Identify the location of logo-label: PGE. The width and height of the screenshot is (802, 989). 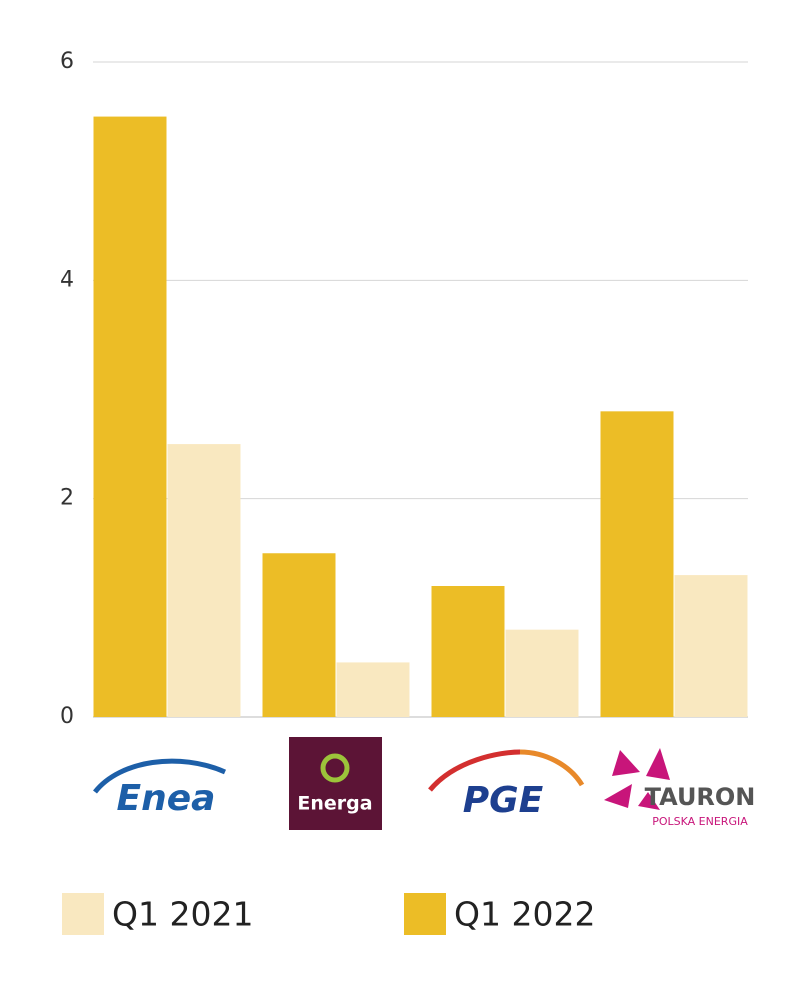
(503, 800).